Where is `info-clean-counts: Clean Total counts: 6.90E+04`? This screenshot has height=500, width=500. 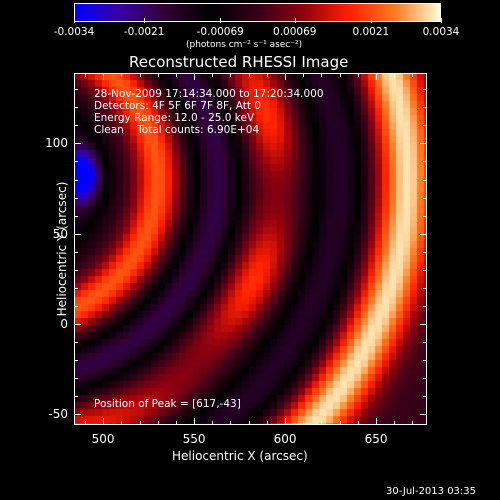 info-clean-counts: Clean Total counts: 6.90E+04 is located at coordinates (177, 130).